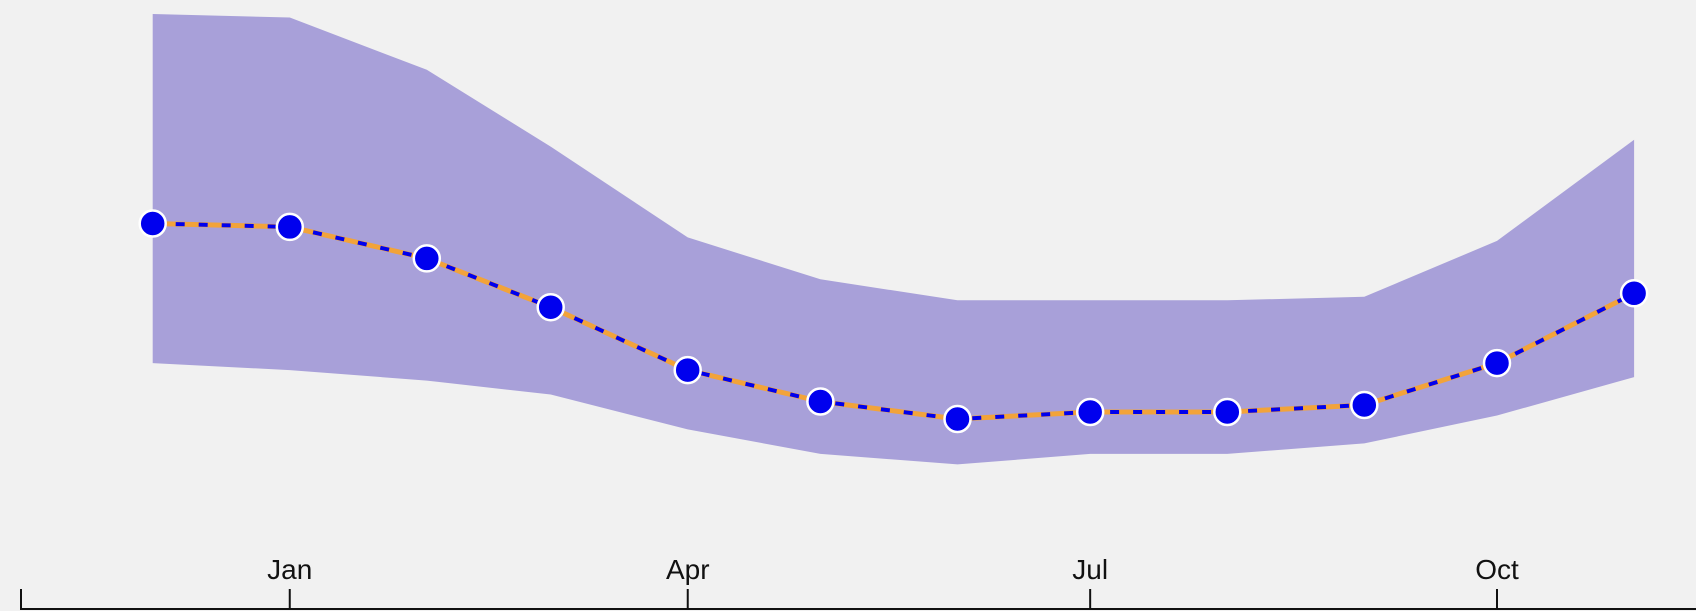 This screenshot has width=1696, height=611. What do you see at coordinates (858, 582) in the screenshot?
I see `x-axis: Jan Apr Jul Oct` at bounding box center [858, 582].